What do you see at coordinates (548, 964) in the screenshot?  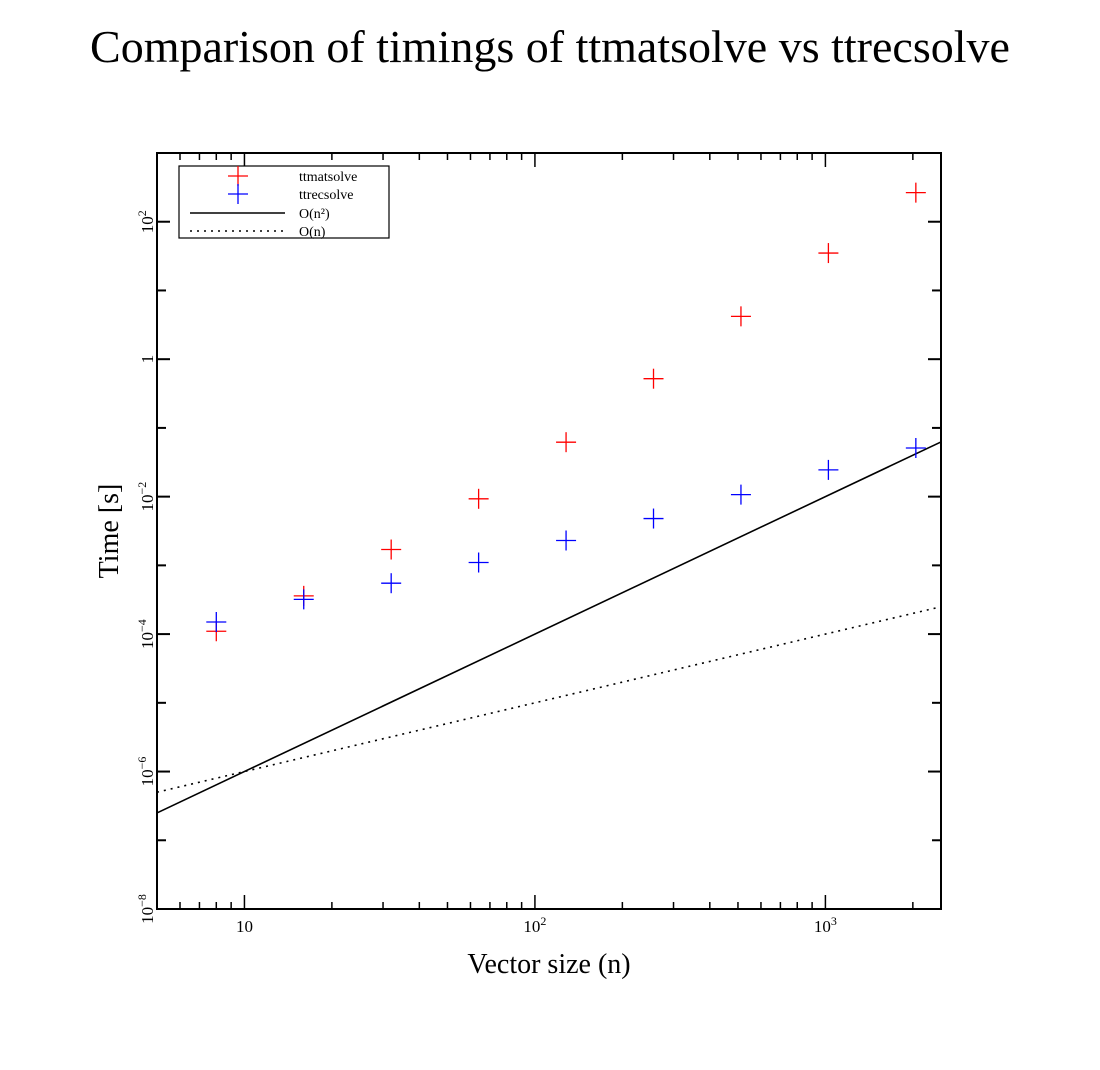 I see `x-axis-label: Vector size (n)` at bounding box center [548, 964].